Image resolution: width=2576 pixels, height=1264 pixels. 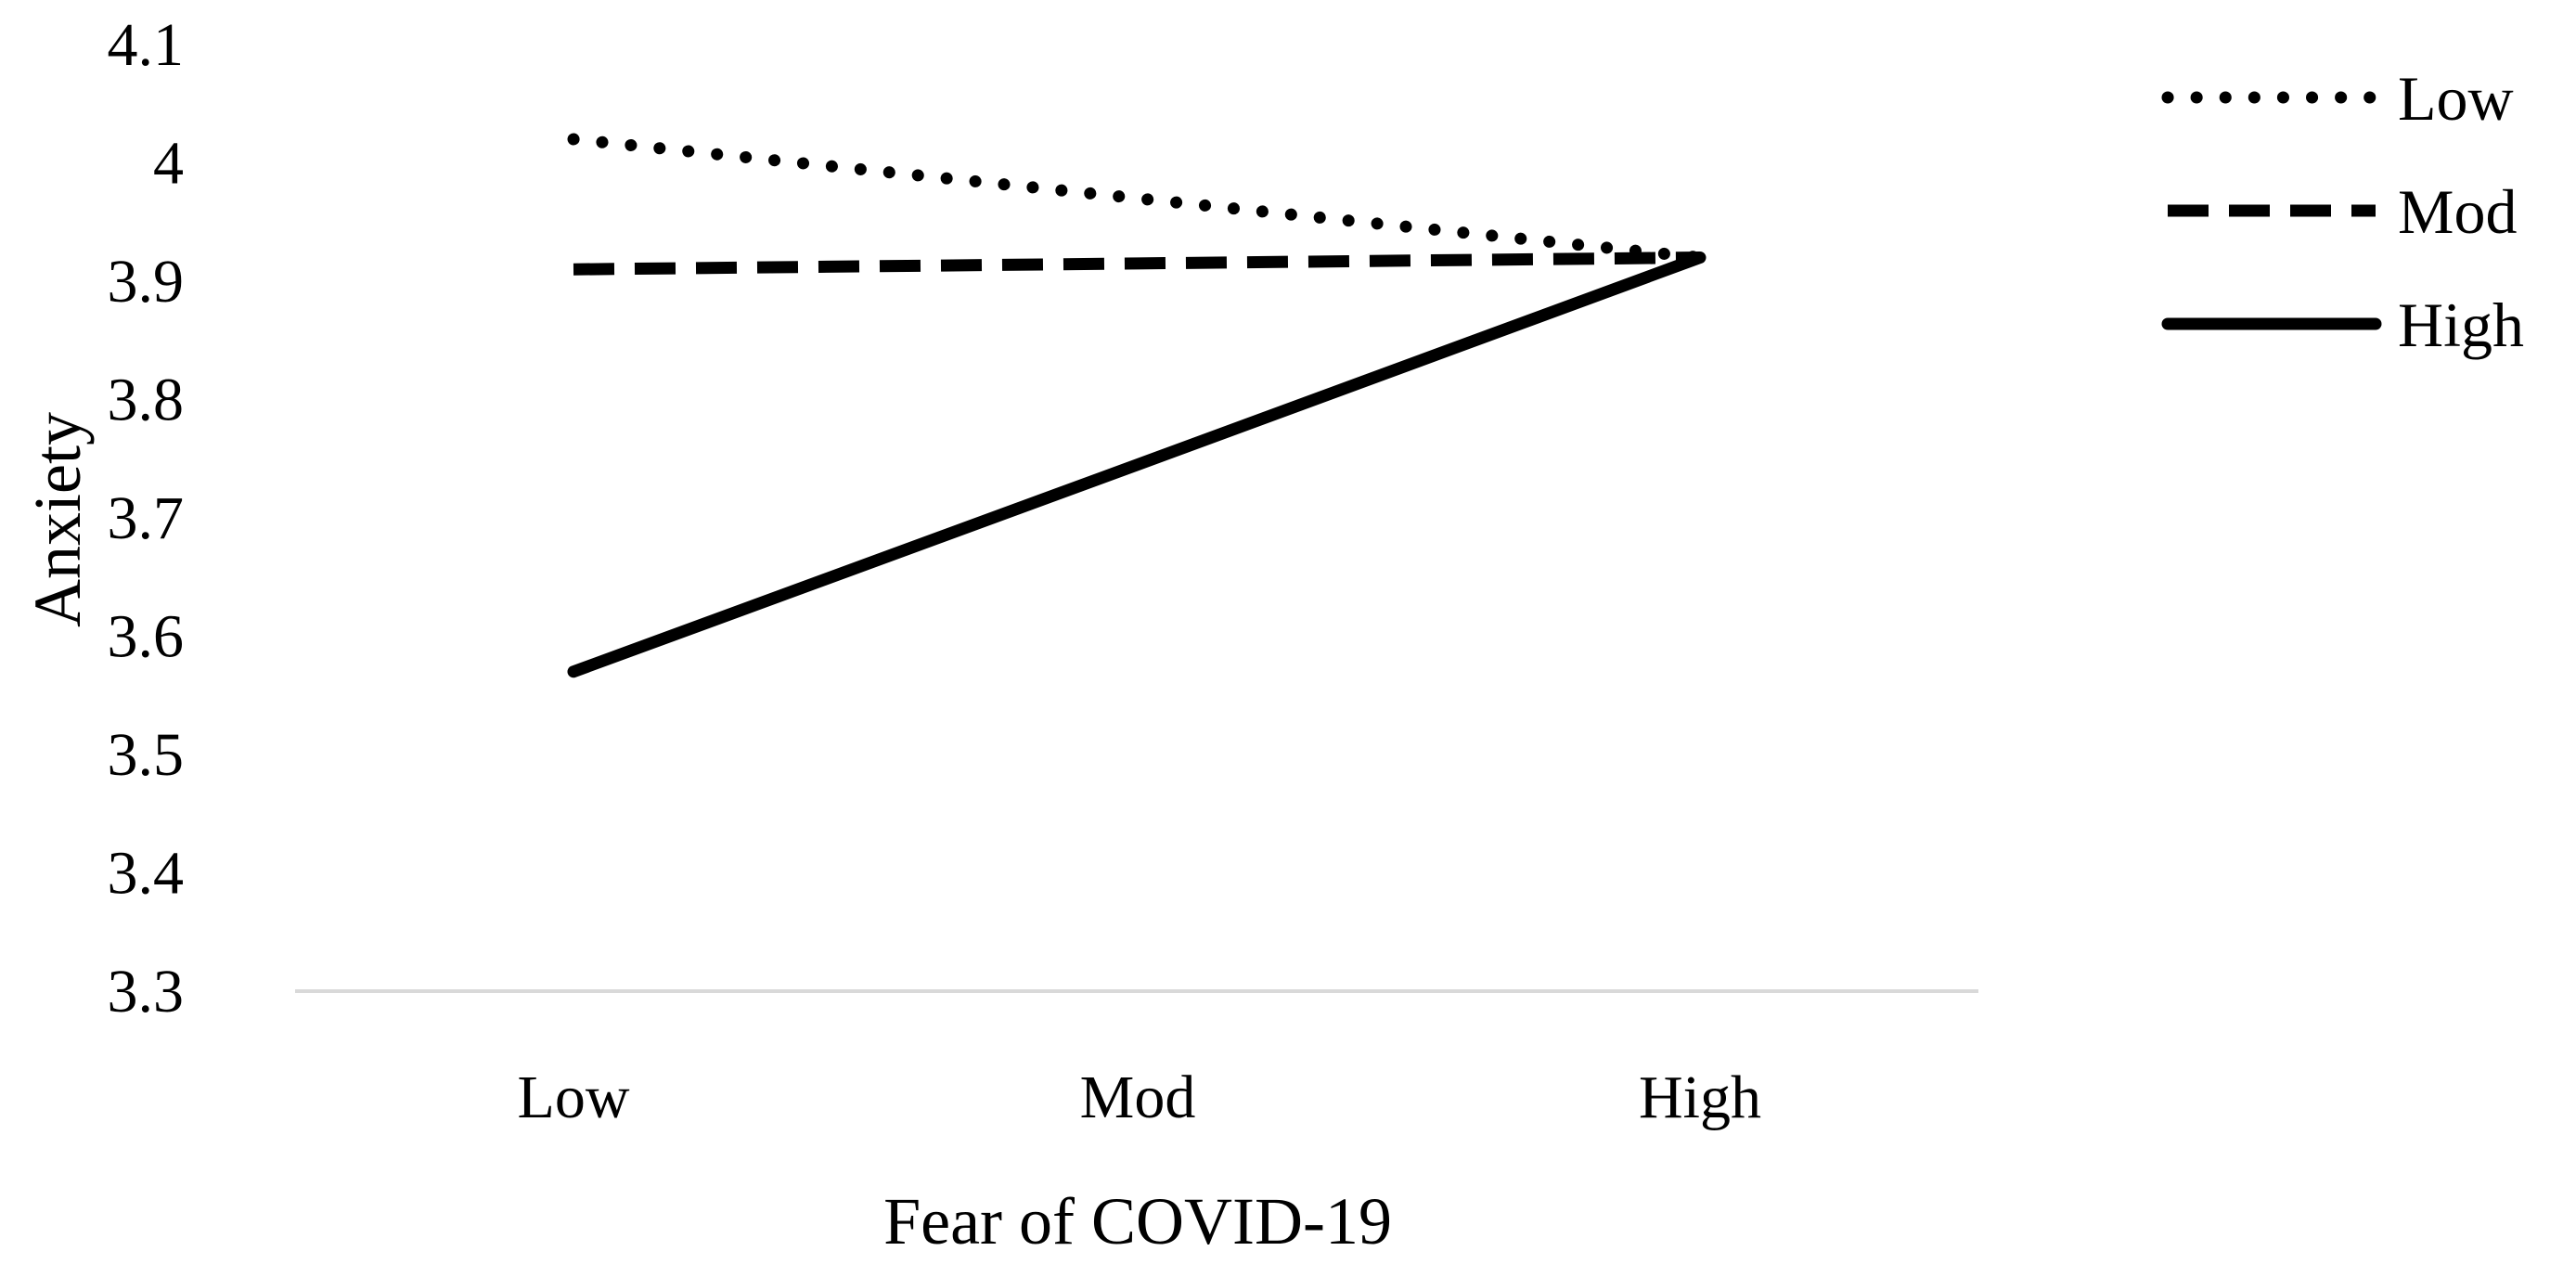 What do you see at coordinates (2461, 325) in the screenshot?
I see `legend-label-high: High` at bounding box center [2461, 325].